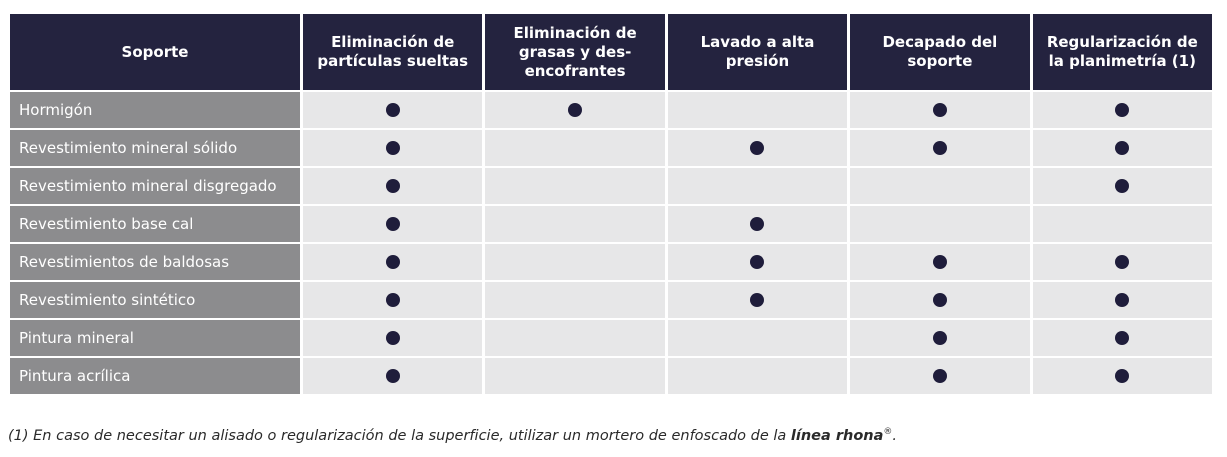  I want to click on column-header: Soporte, so click(155, 52).